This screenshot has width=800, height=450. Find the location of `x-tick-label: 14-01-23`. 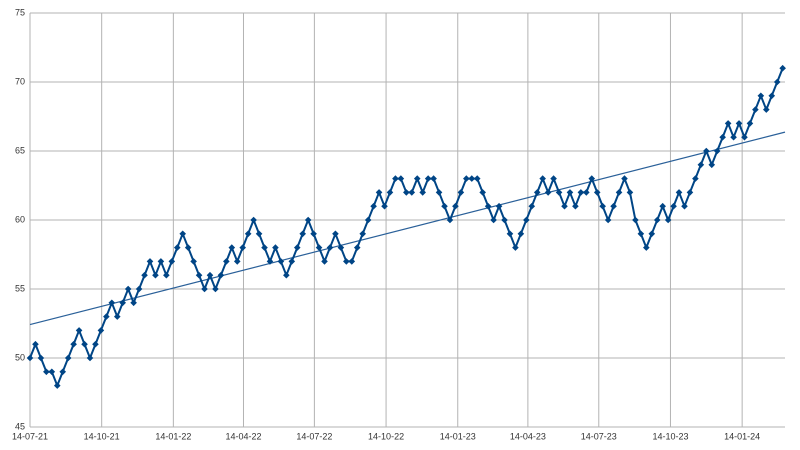

x-tick-label: 14-01-23 is located at coordinates (458, 436).